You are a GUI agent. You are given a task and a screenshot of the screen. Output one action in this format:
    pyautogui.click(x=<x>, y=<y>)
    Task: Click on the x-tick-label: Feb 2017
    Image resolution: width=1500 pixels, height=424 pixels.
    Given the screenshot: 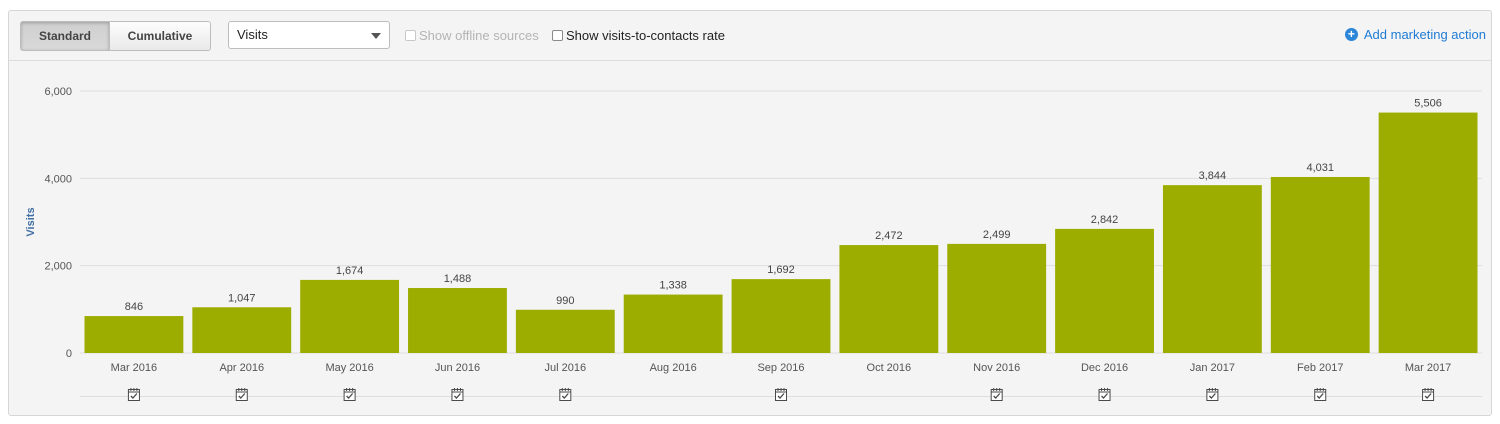 What is the action you would take?
    pyautogui.click(x=1320, y=368)
    